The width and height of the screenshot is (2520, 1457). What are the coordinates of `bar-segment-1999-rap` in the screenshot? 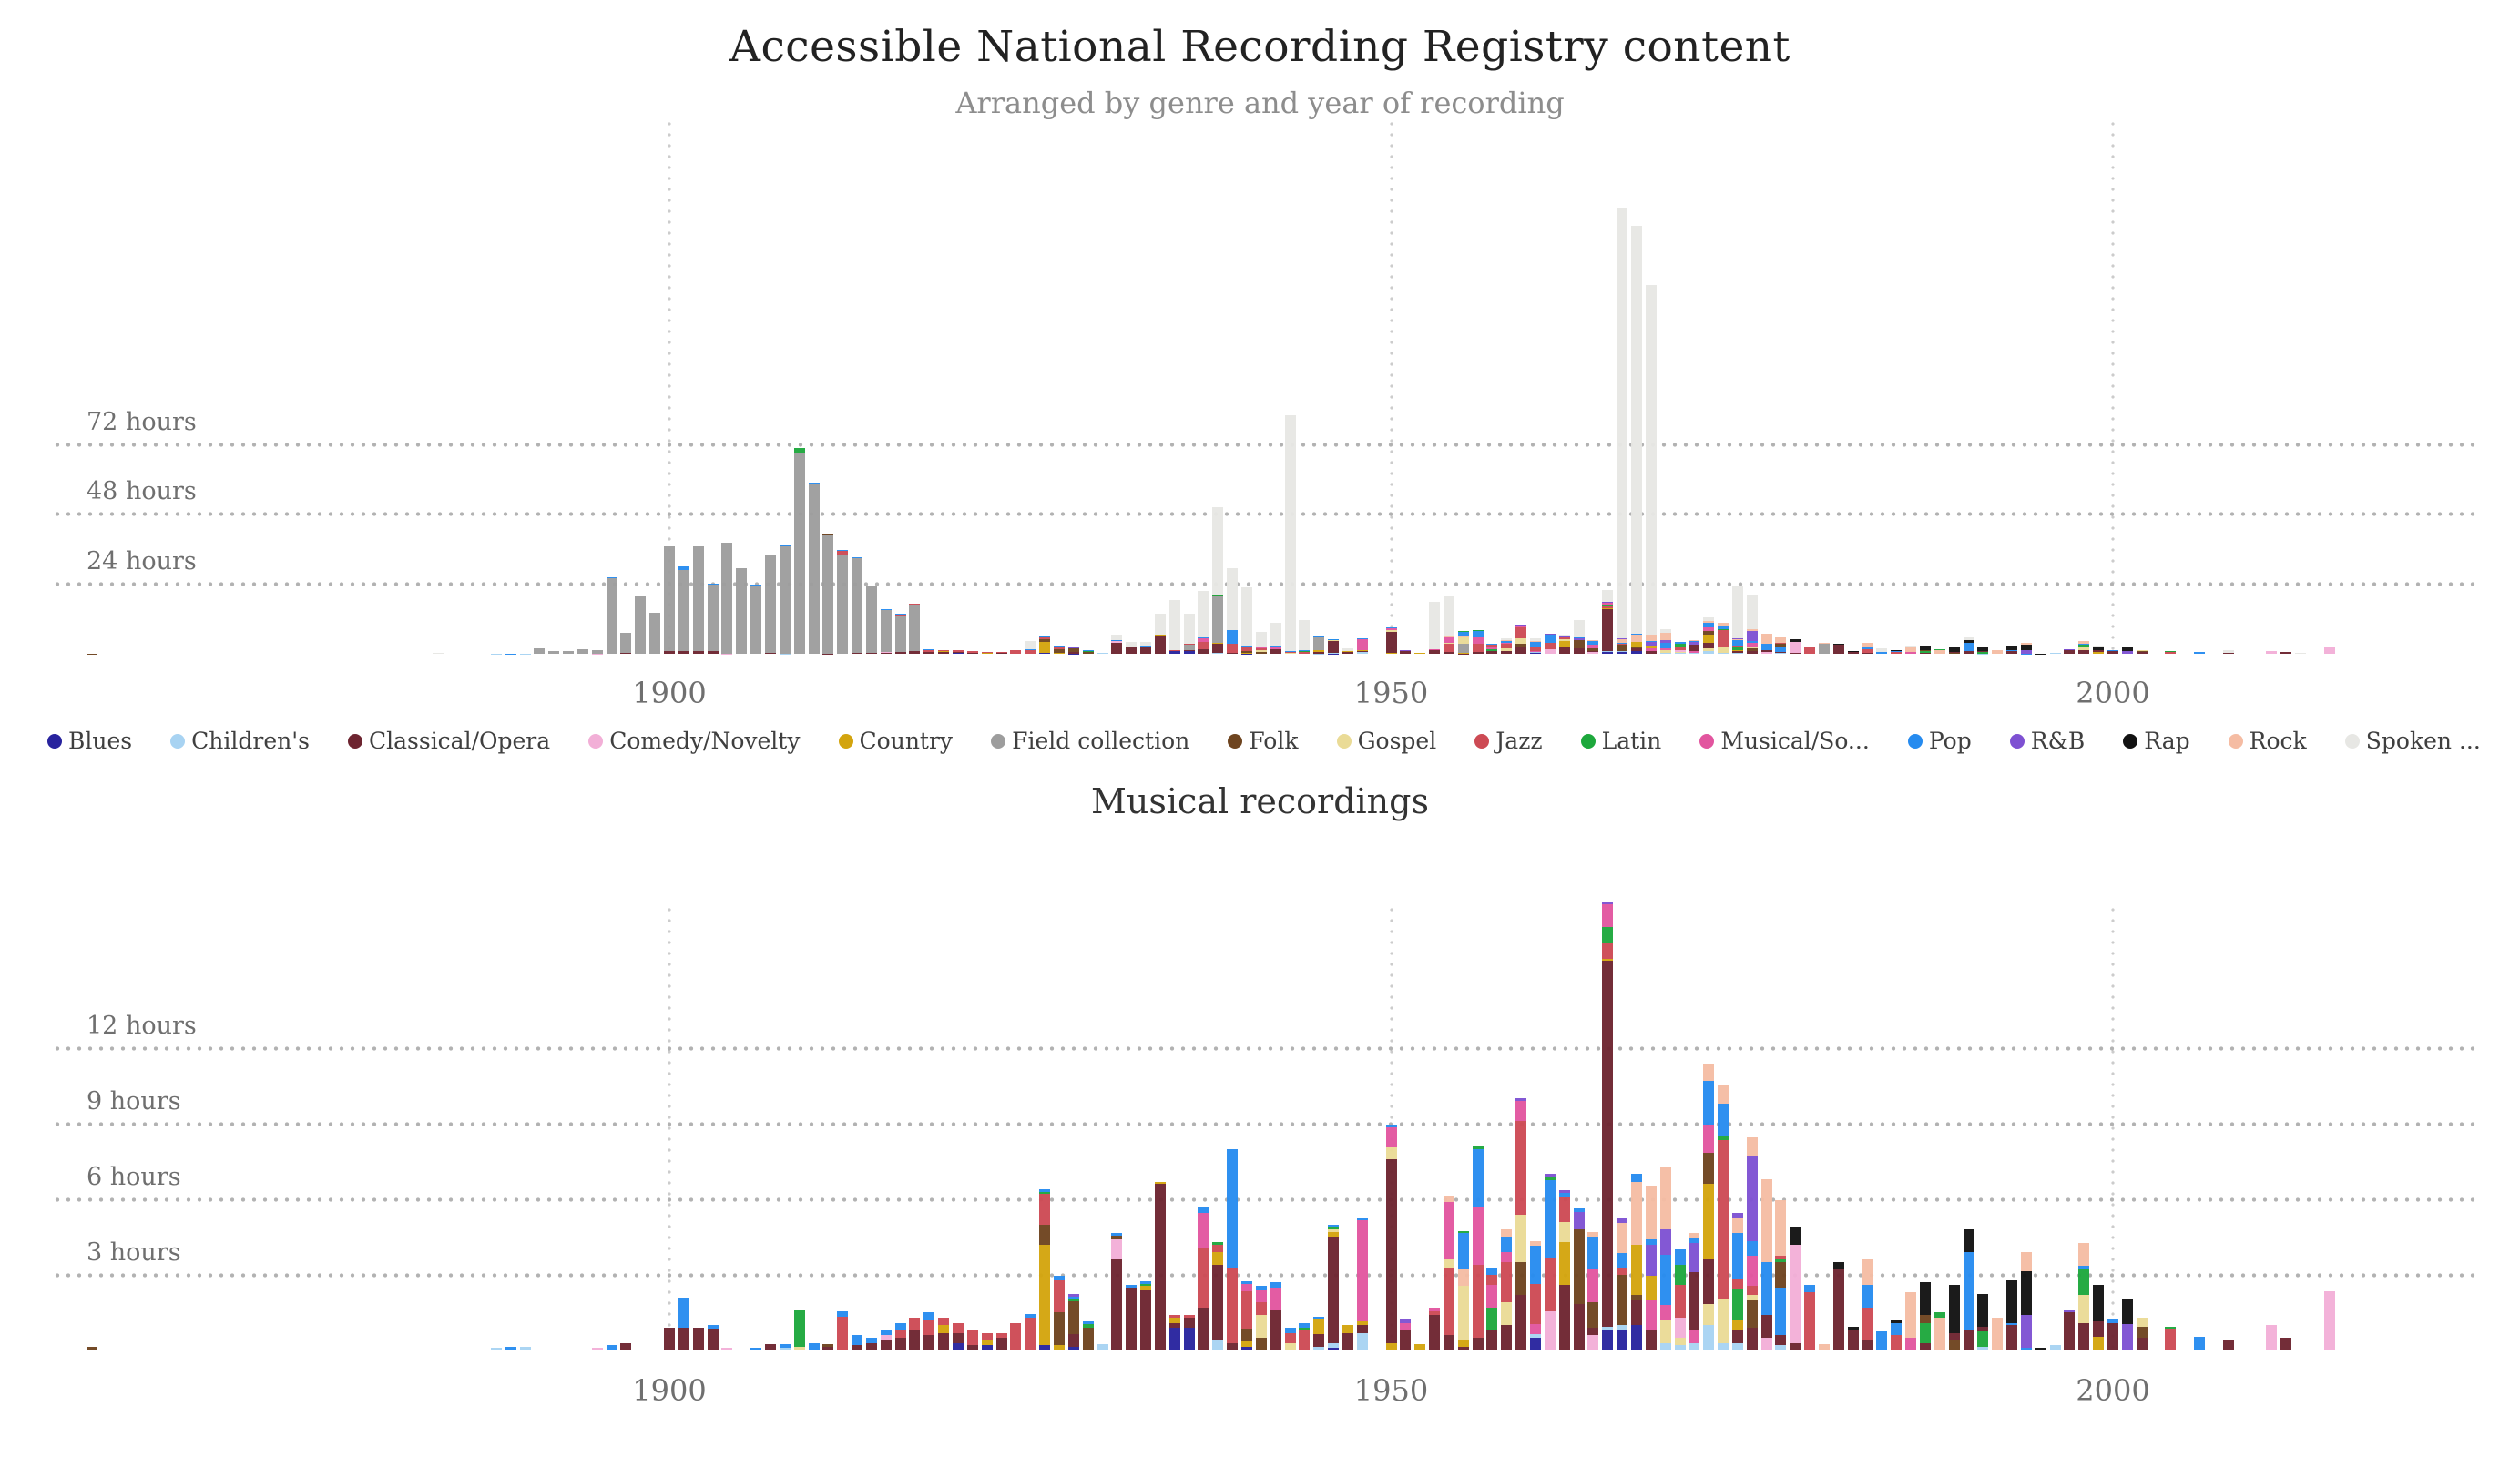 It's located at (2099, 648).